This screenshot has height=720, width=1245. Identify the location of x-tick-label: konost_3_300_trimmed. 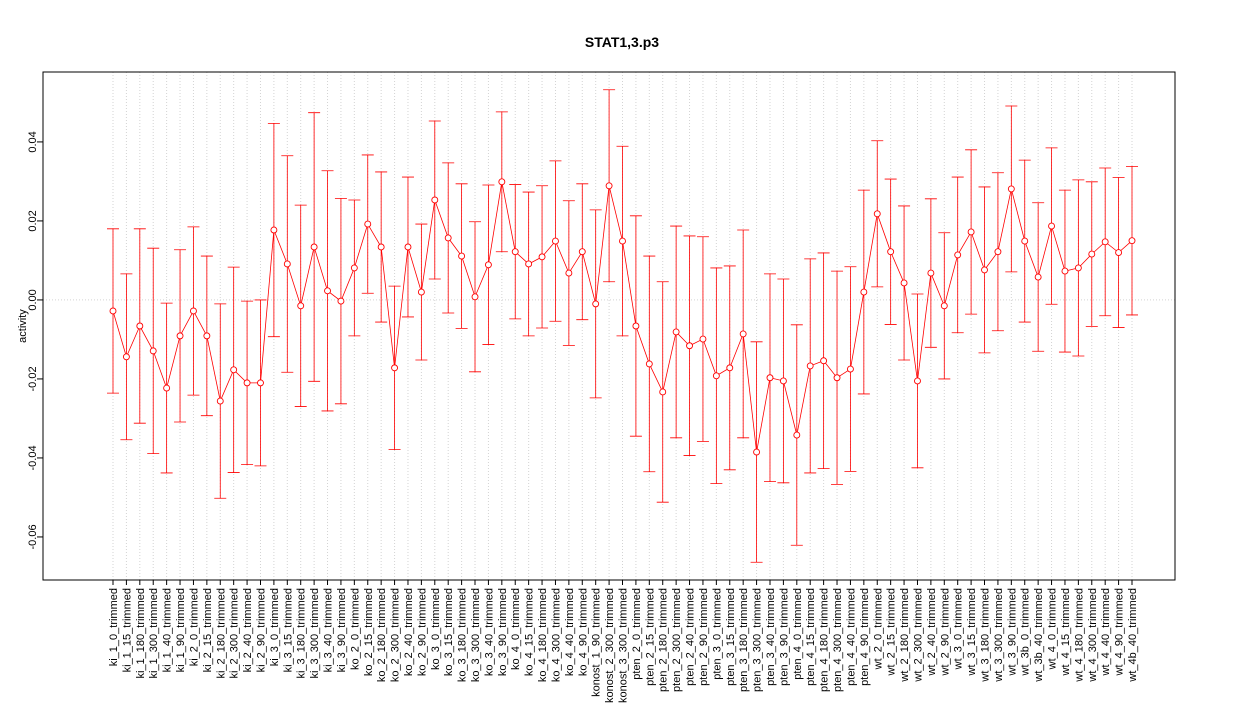
(624, 645).